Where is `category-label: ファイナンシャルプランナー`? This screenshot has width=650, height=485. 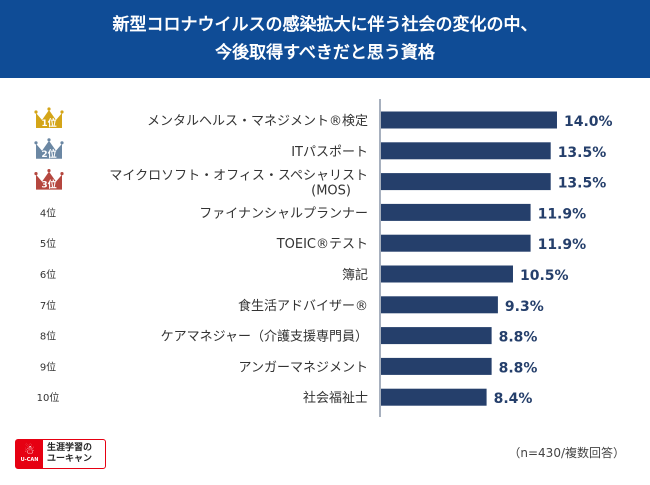
category-label: ファイナンシャルプランナー is located at coordinates (283, 213).